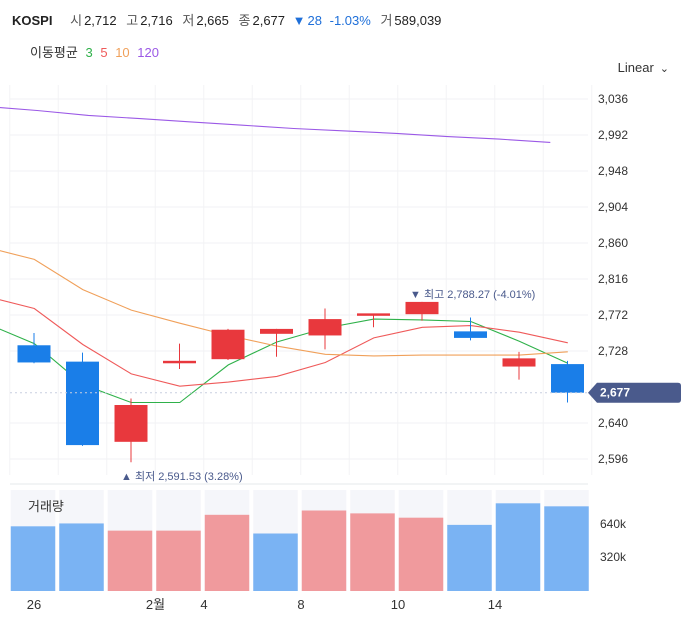  I want to click on y-tick-label: 2,772, so click(613, 315).